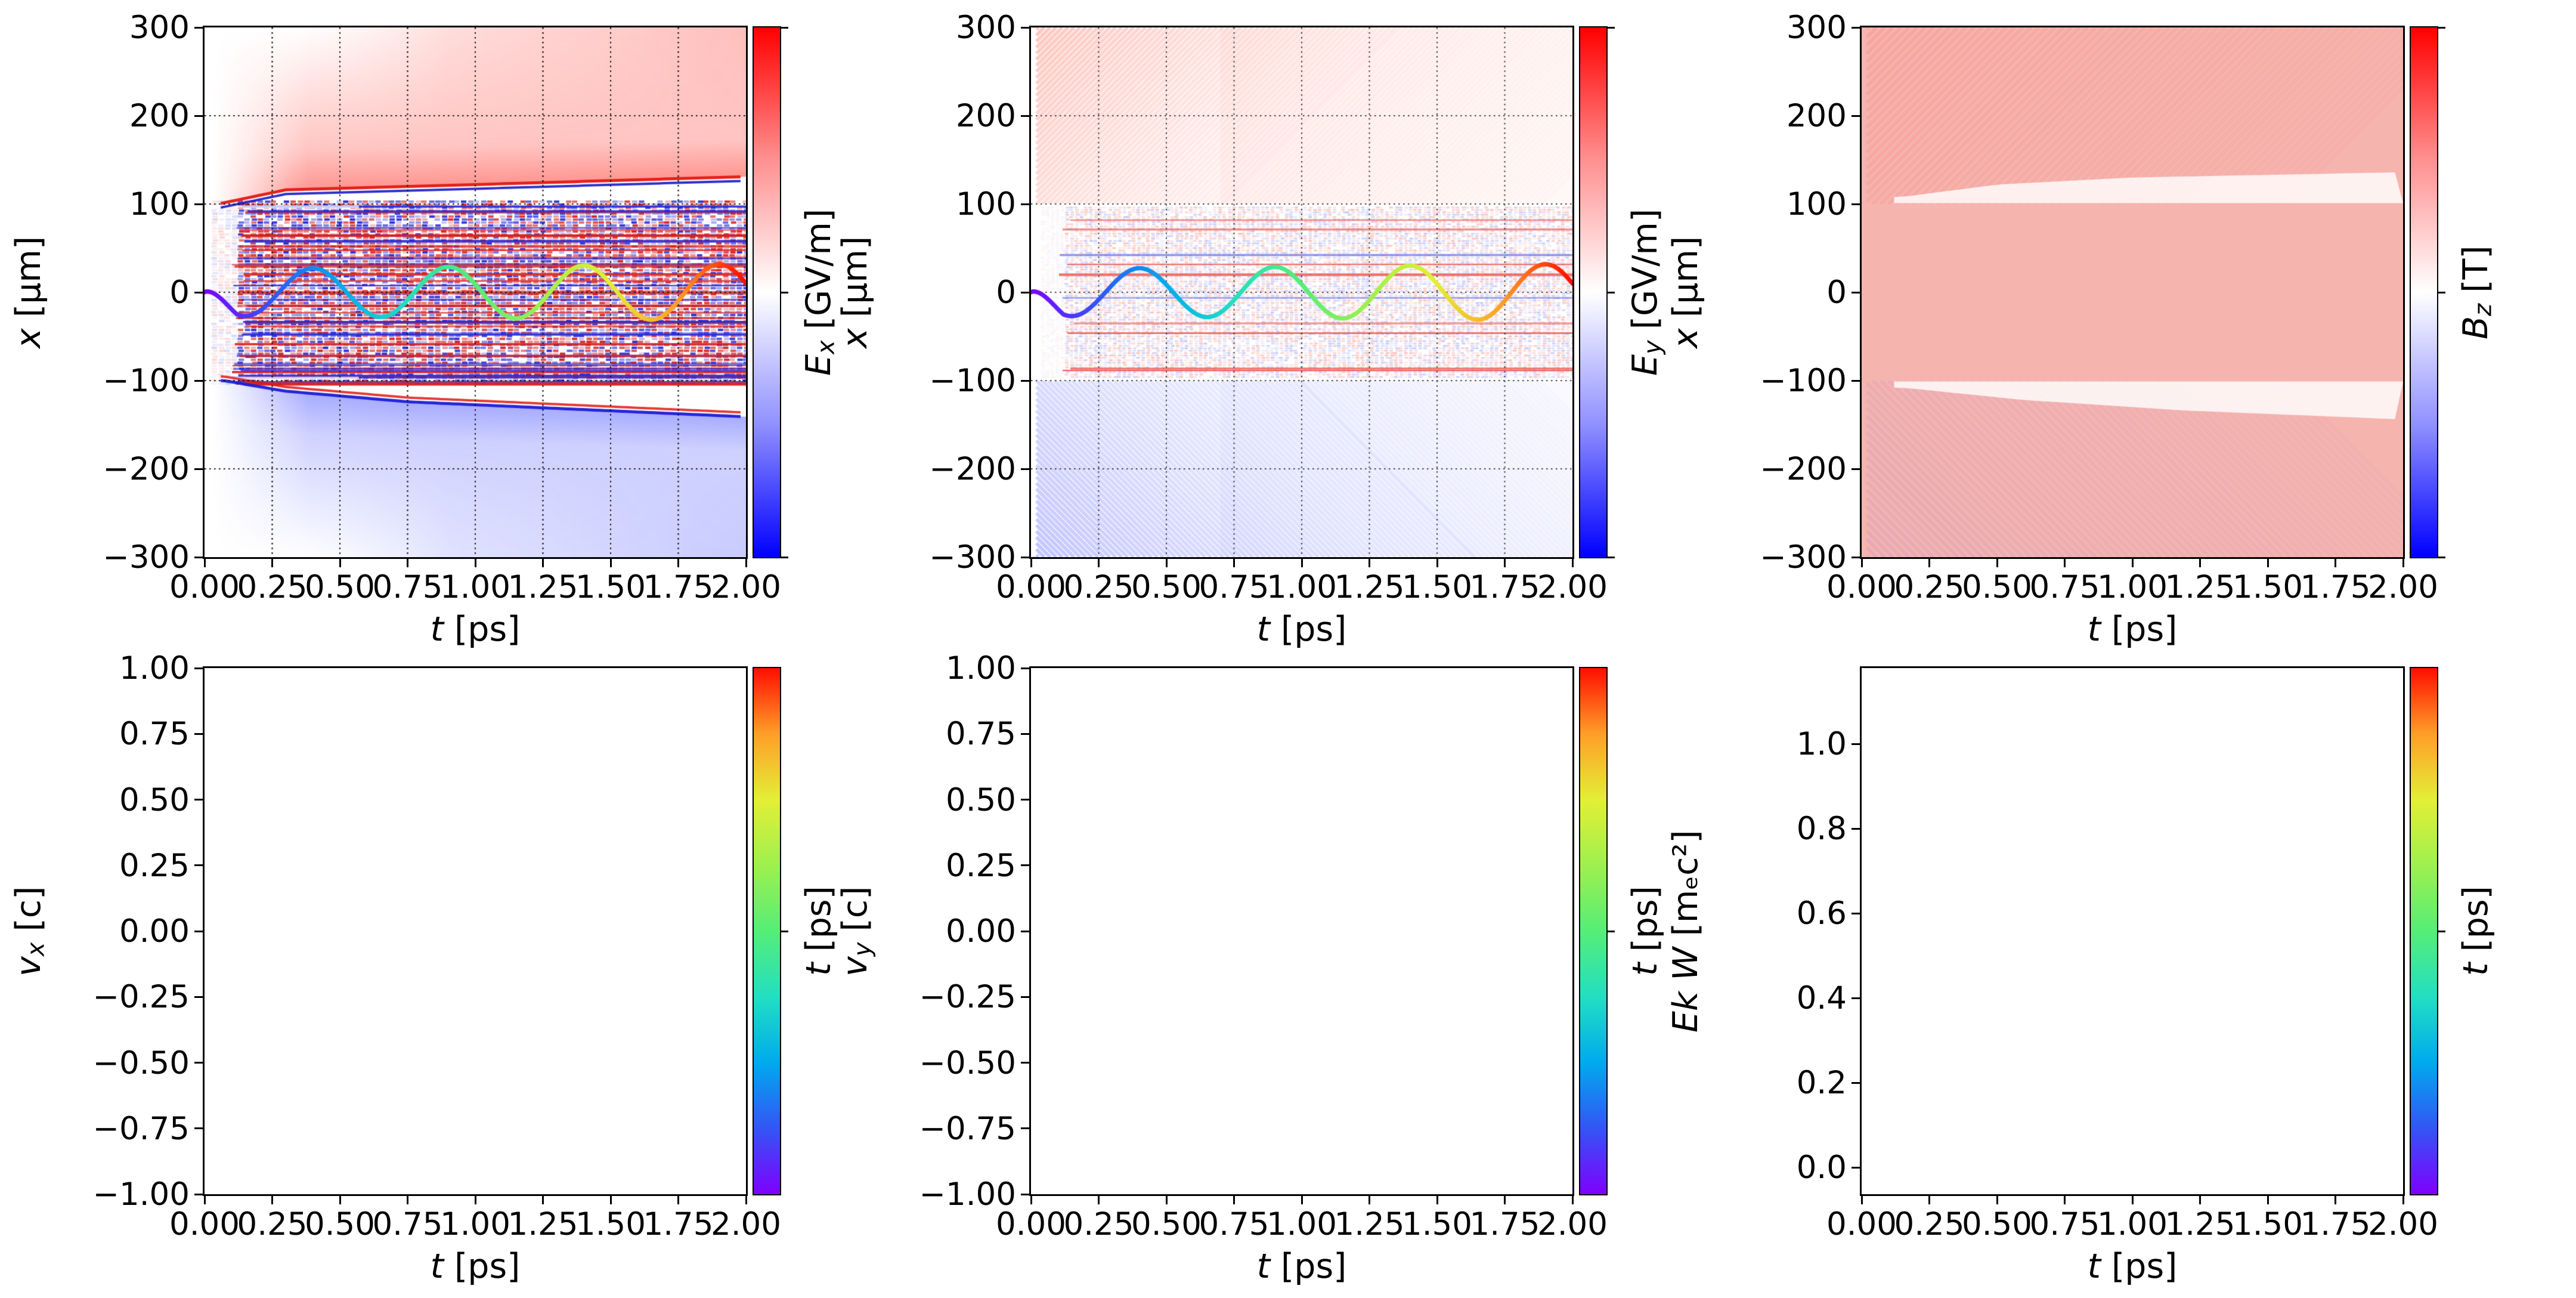 The width and height of the screenshot is (2576, 1298). I want to click on colorbar-vx, so click(767, 931).